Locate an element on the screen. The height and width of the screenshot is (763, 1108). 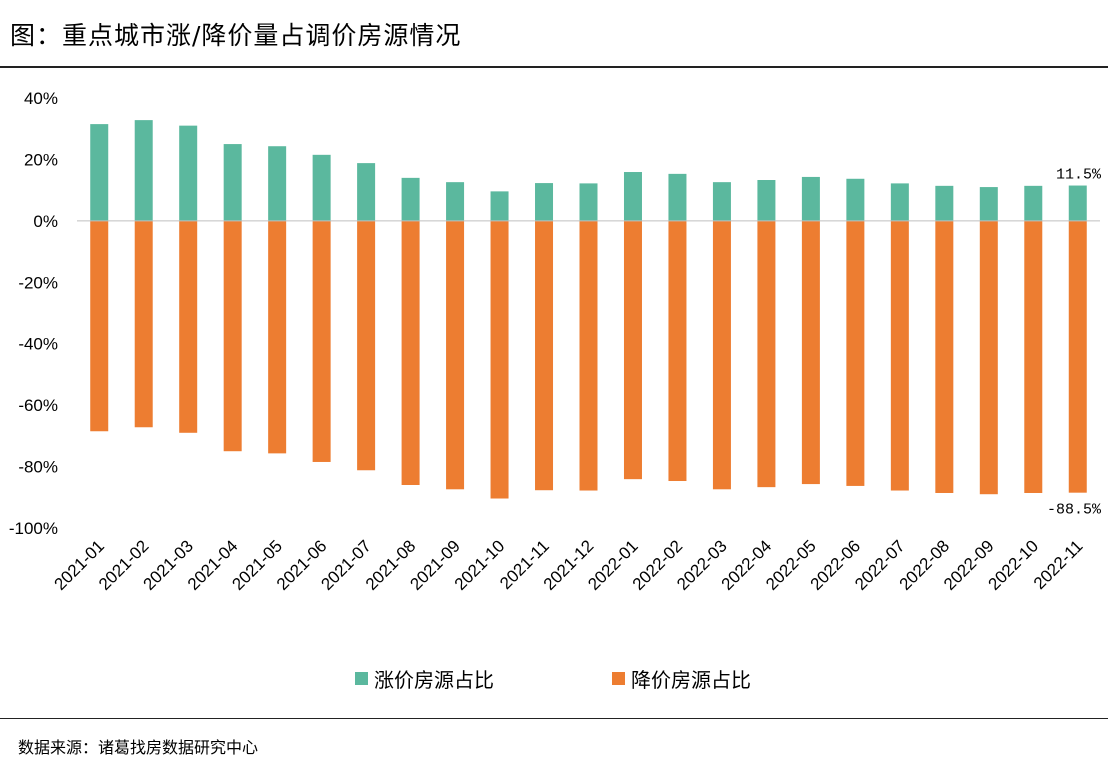
legend-item-fall: 降价房源占比 is located at coordinates (681, 678).